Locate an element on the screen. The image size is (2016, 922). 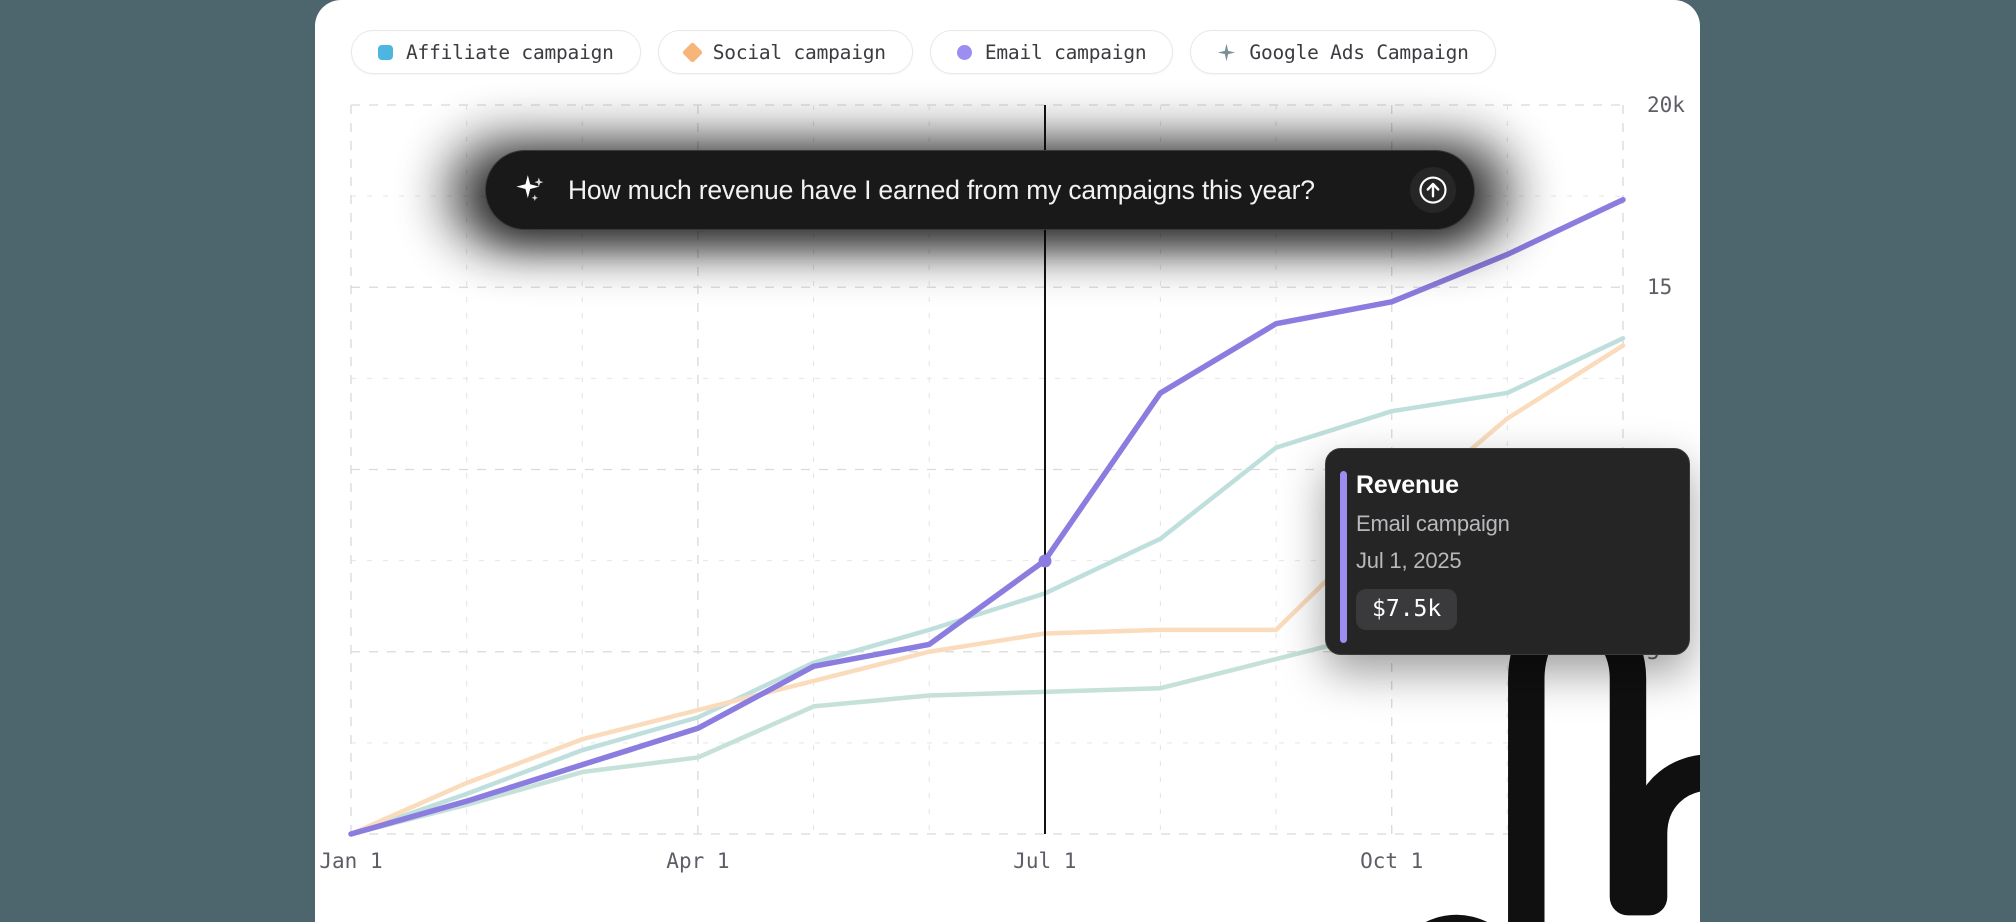
x-axis-tick-label: Oct 1 is located at coordinates (1392, 861).